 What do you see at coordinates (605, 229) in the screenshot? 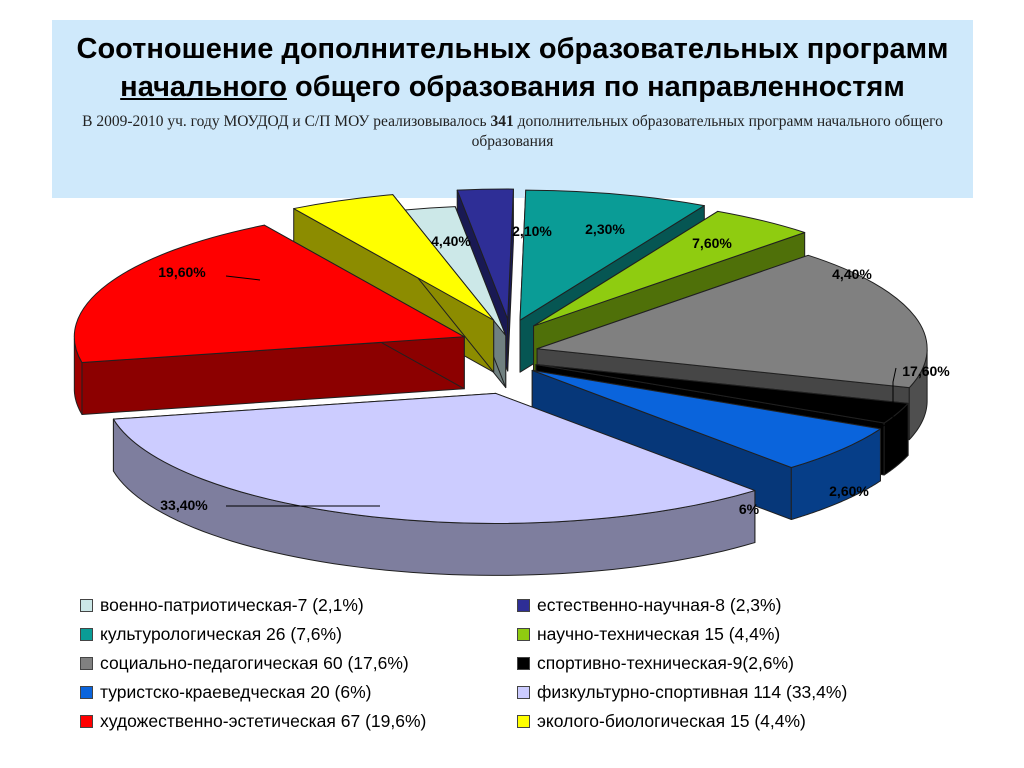
I see `data-label: 2,30%` at bounding box center [605, 229].